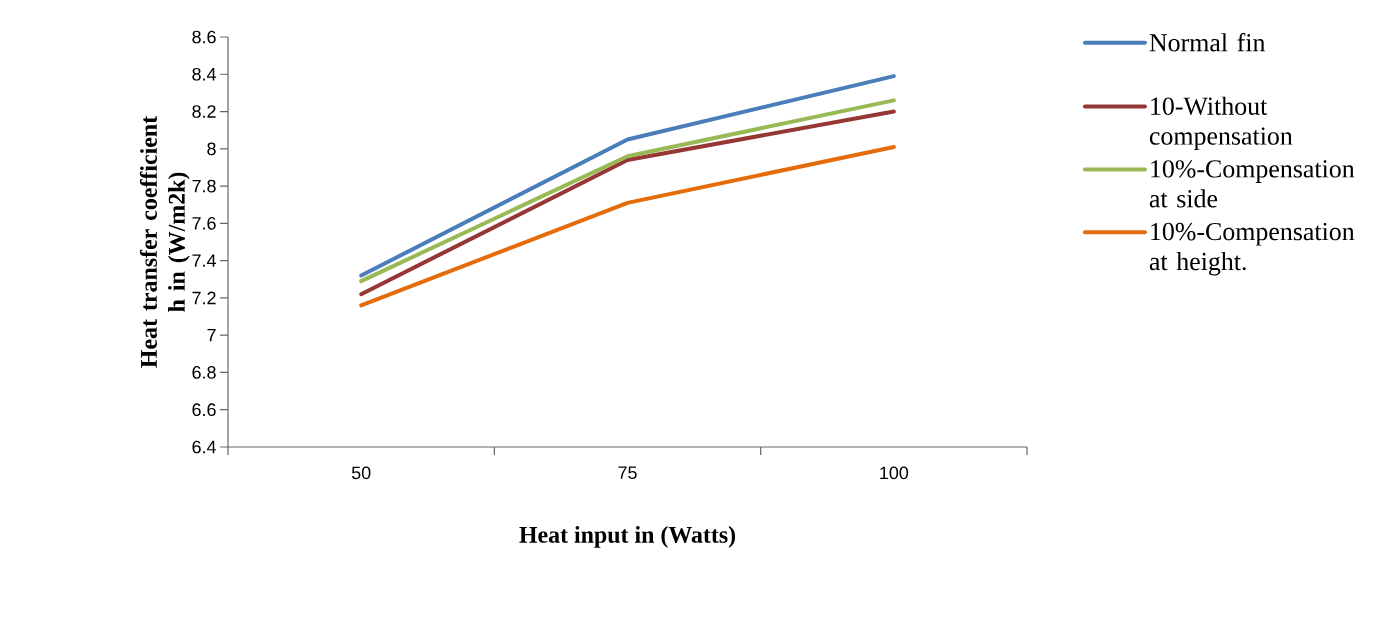 The image size is (1396, 619). I want to click on x-tick-label: 100, so click(894, 473).